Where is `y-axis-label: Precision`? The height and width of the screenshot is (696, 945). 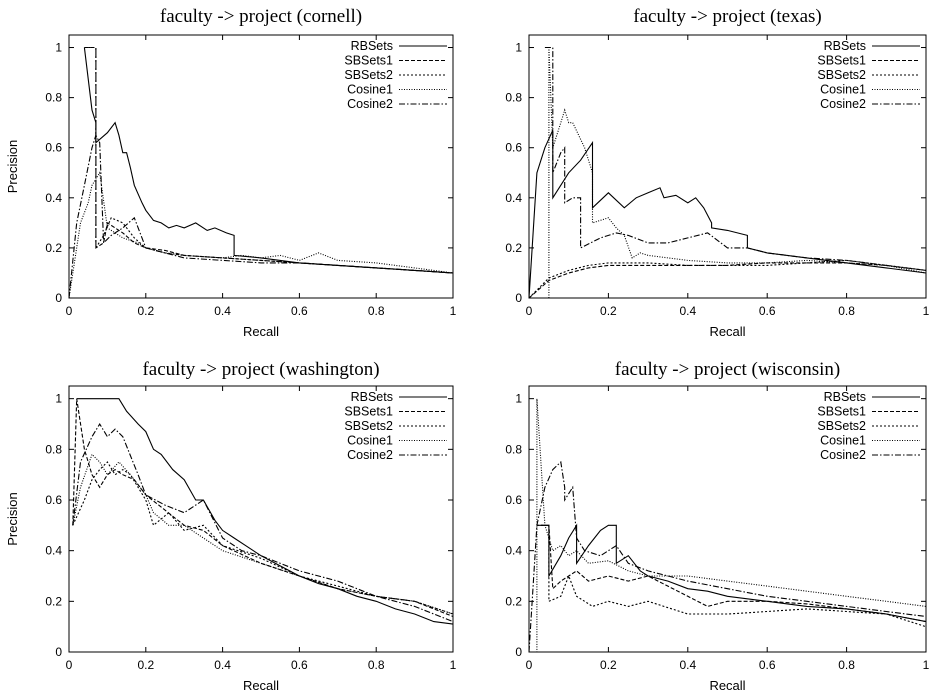 y-axis-label: Precision is located at coordinates (12, 518).